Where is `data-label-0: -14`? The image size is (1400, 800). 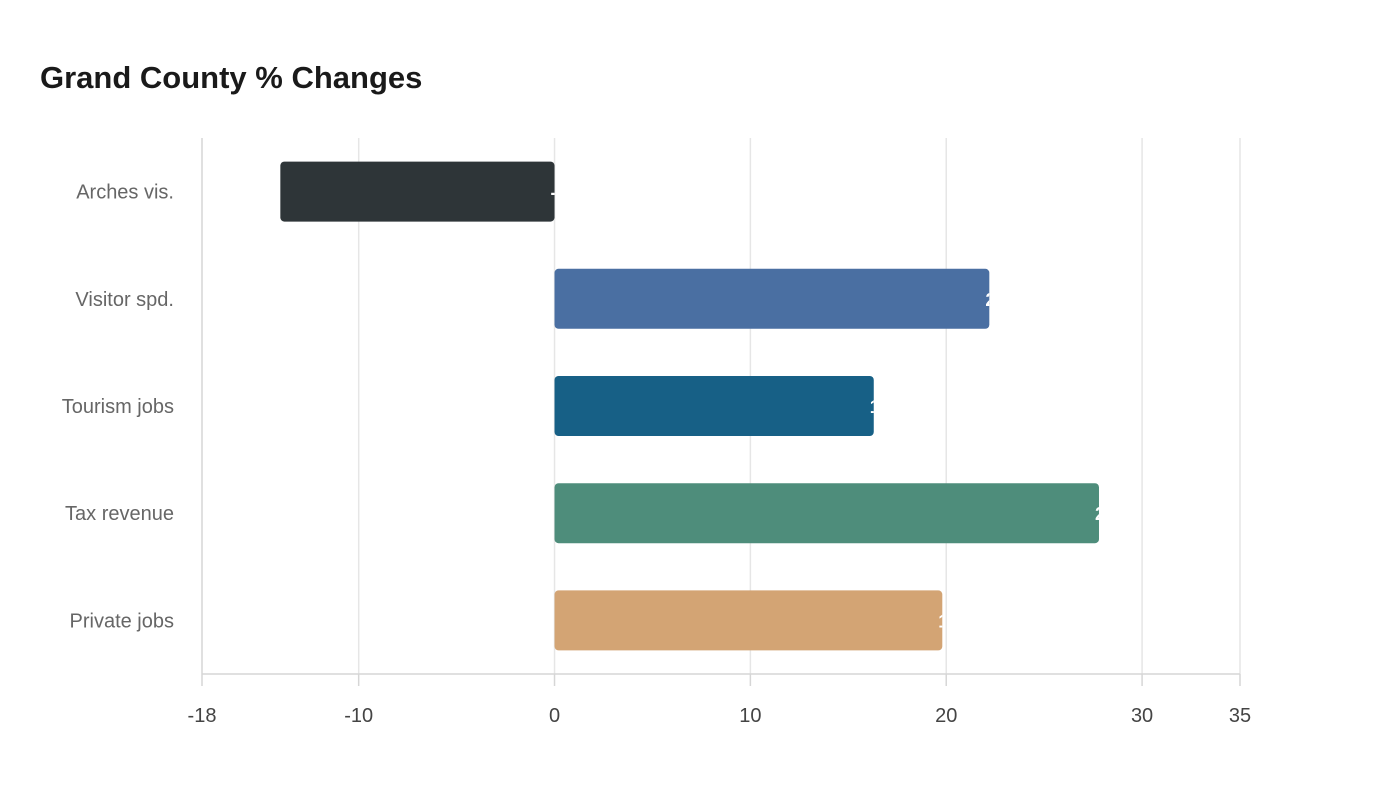 data-label-0: -14 is located at coordinates (564, 193).